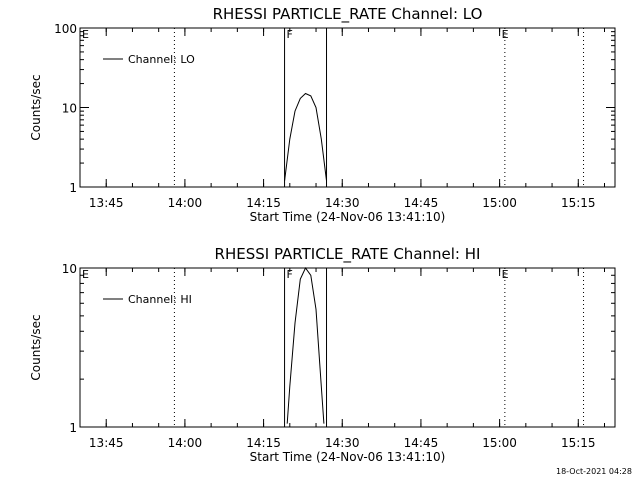 The image size is (640, 480). I want to click on panel1-y-tick-label: 10, so click(69, 109).